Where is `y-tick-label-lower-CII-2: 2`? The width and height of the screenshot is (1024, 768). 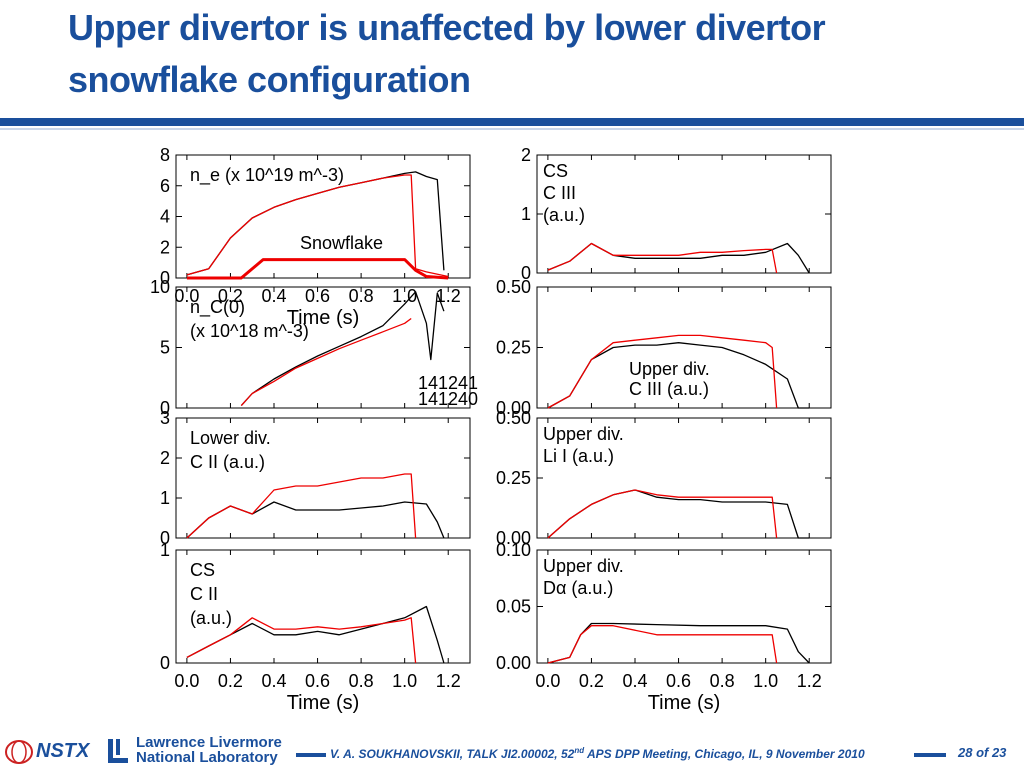
y-tick-label-lower-CII-2: 2 is located at coordinates (165, 458).